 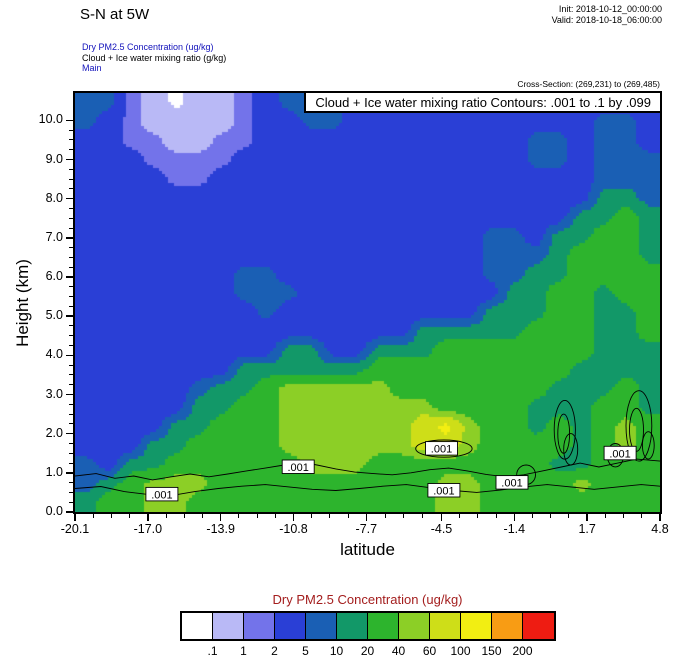 What do you see at coordinates (54, 511) in the screenshot?
I see `y-tick-label: 0.0` at bounding box center [54, 511].